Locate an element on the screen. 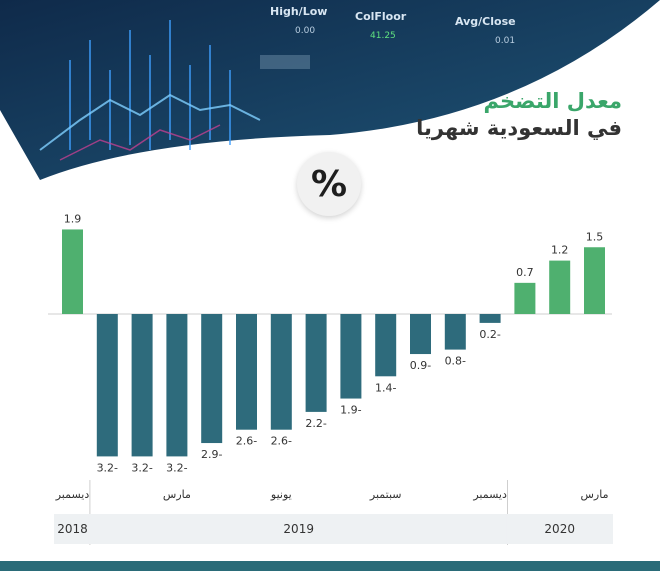 The height and width of the screenshot is (571, 660). data-label-14: 1.2 is located at coordinates (560, 250).